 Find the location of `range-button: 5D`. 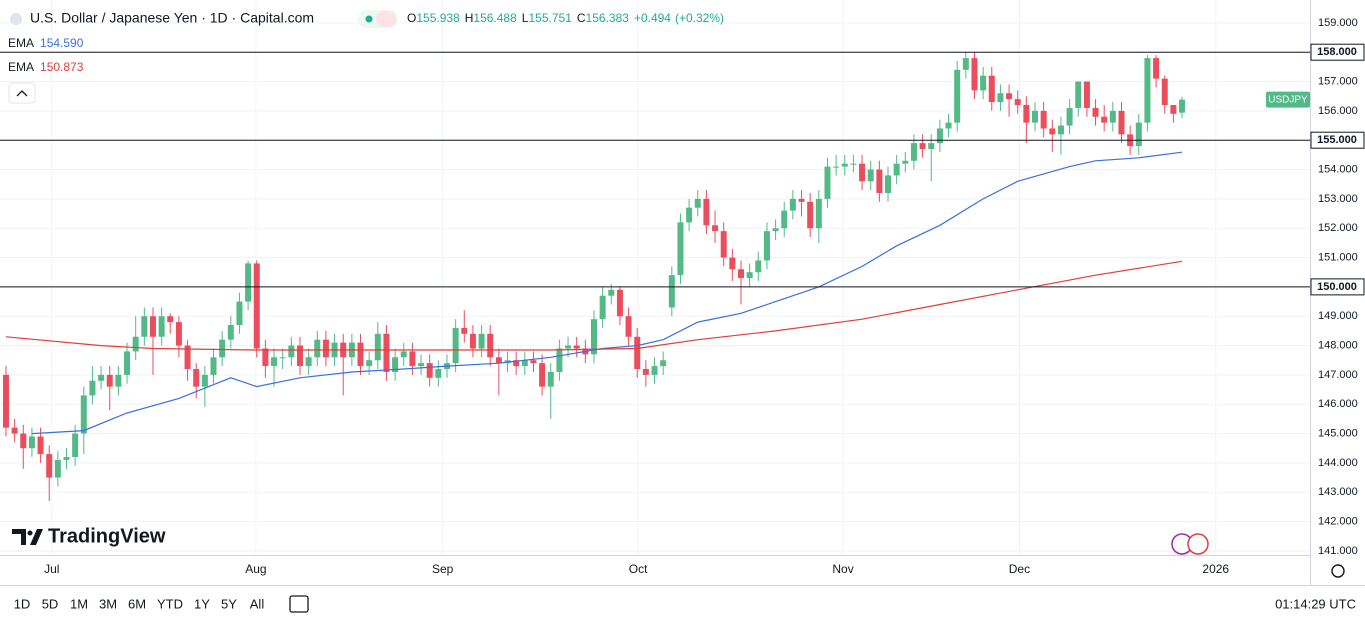

range-button: 5D is located at coordinates (50, 603).